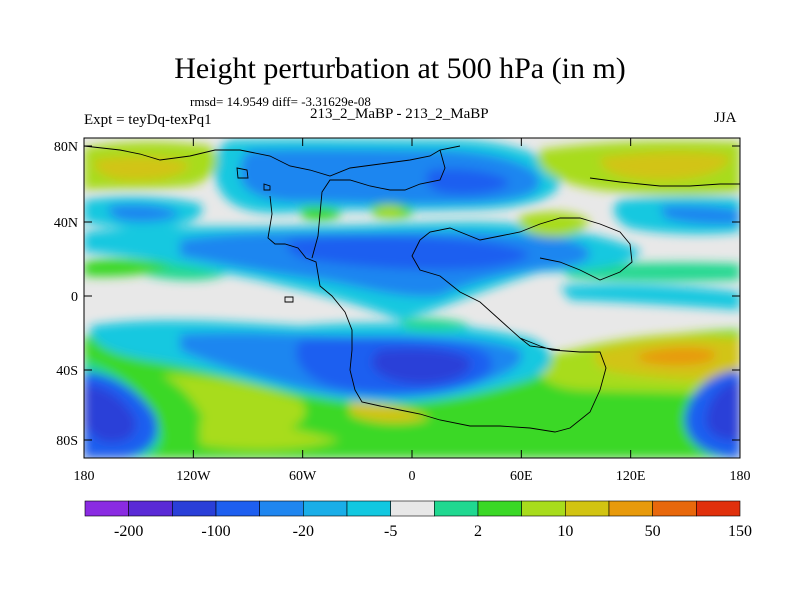 The image size is (800, 600). What do you see at coordinates (128, 531) in the screenshot?
I see `colorbar-label: -200` at bounding box center [128, 531].